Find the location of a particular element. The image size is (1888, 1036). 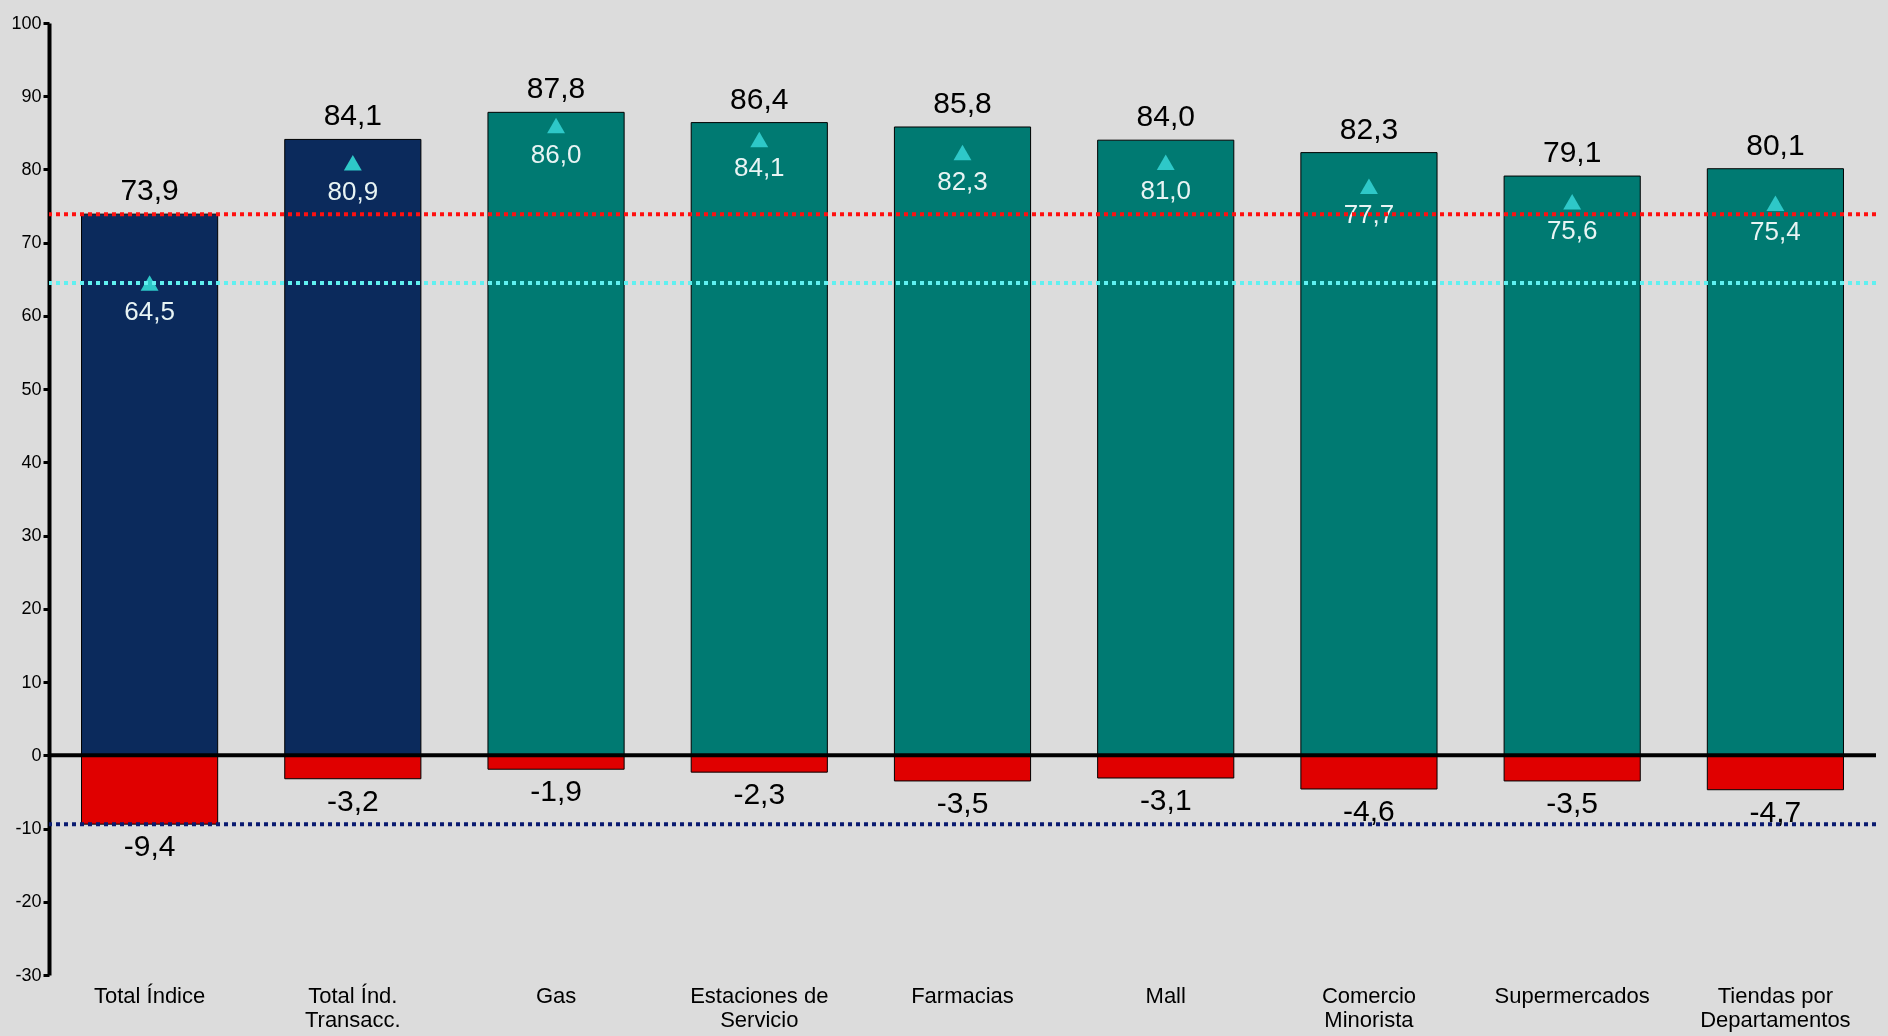

data-label: -4,7 is located at coordinates (1775, 811).